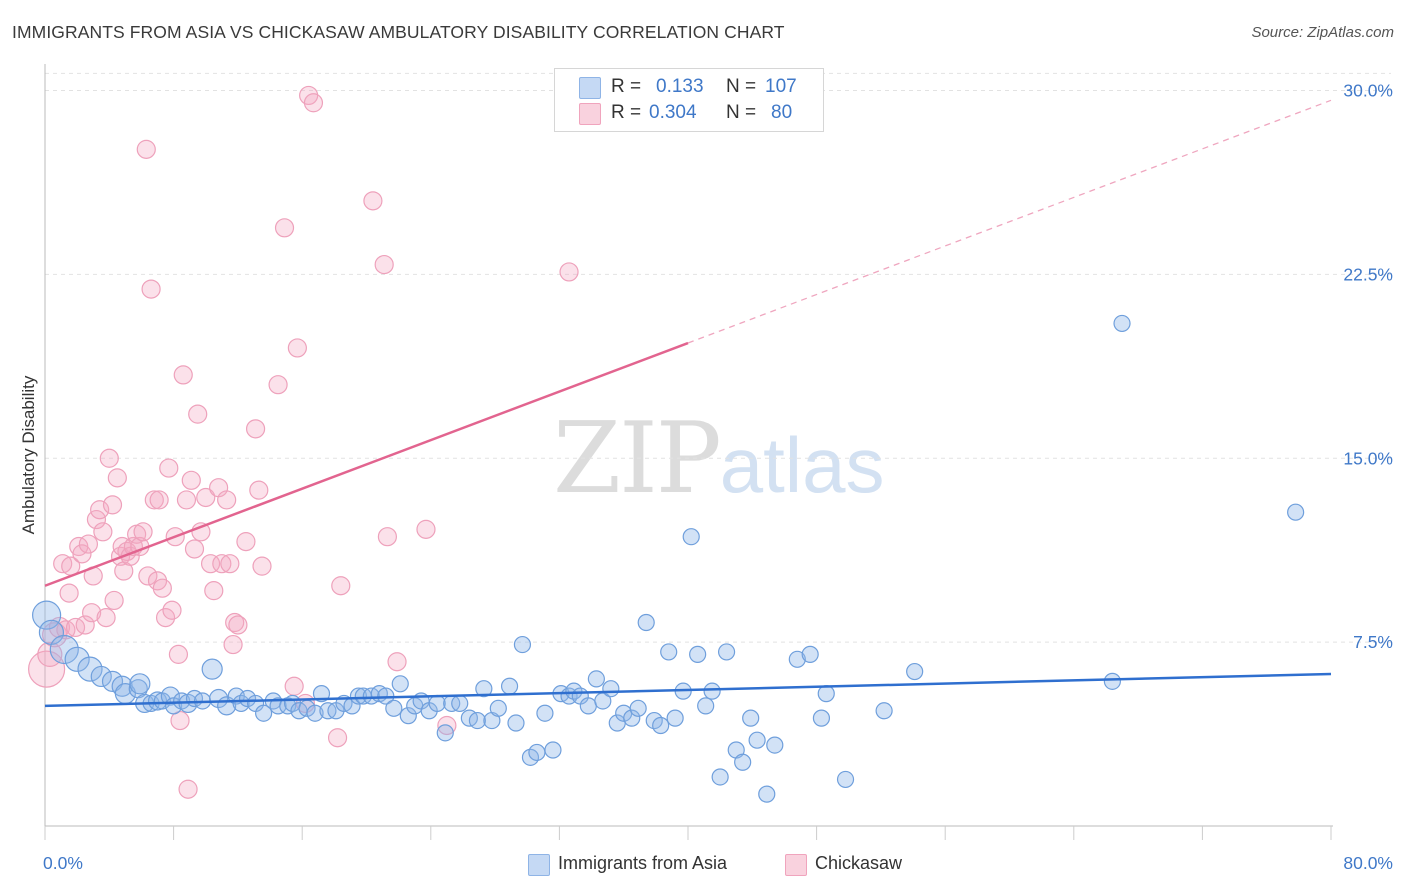 The width and height of the screenshot is (1406, 892). I want to click on y-tick-label: 15.0%, so click(1368, 458).